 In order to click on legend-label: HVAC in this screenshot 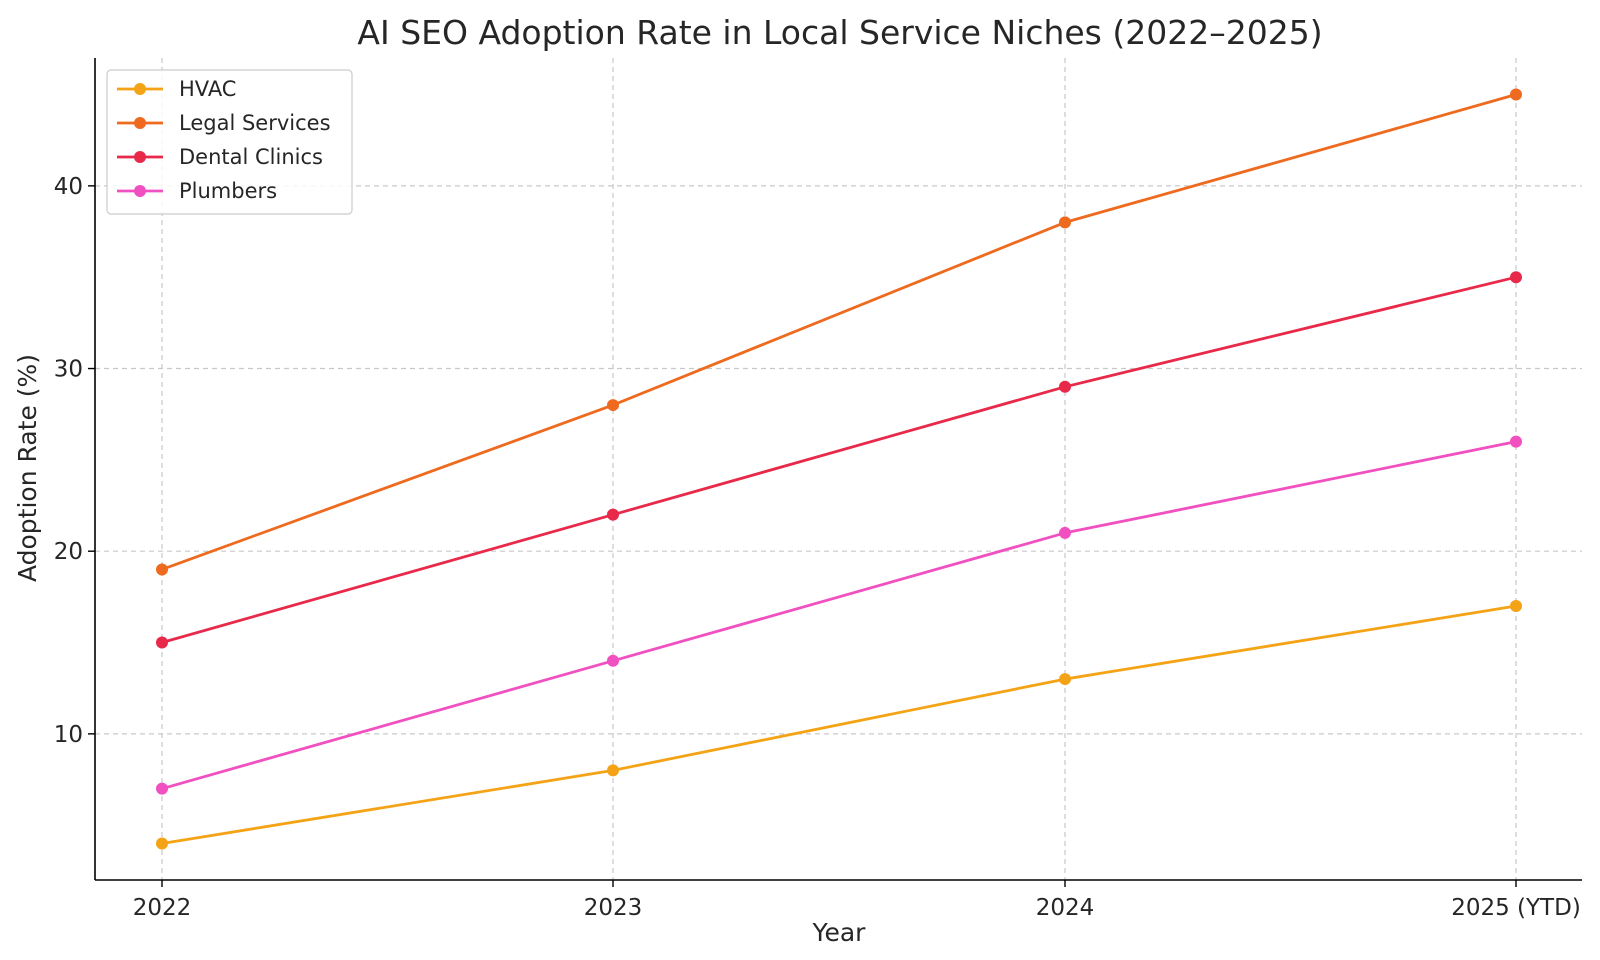, I will do `click(207, 89)`.